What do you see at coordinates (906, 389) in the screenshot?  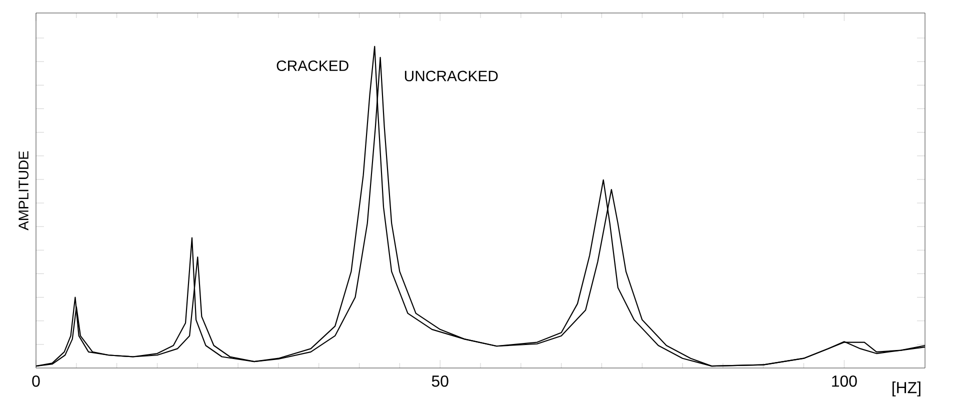 I see `x-axis-title: [HZ]` at bounding box center [906, 389].